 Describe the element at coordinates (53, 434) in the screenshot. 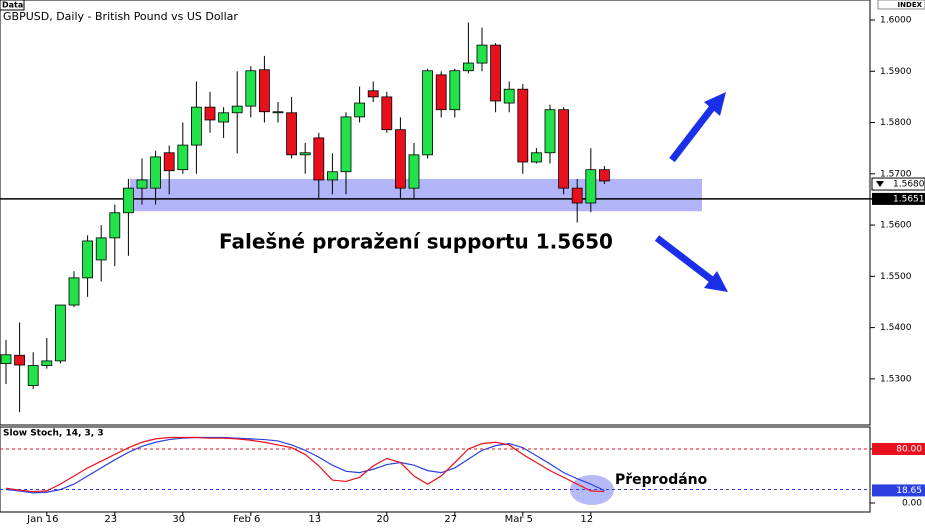

I see `stoch-title: Slow Stoch, 14, 3, 3` at that location.